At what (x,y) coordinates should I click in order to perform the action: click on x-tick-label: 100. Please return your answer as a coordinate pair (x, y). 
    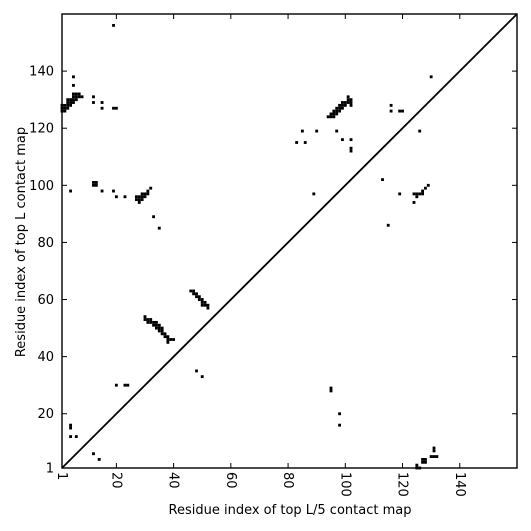
    Looking at the image, I should click on (344, 484).